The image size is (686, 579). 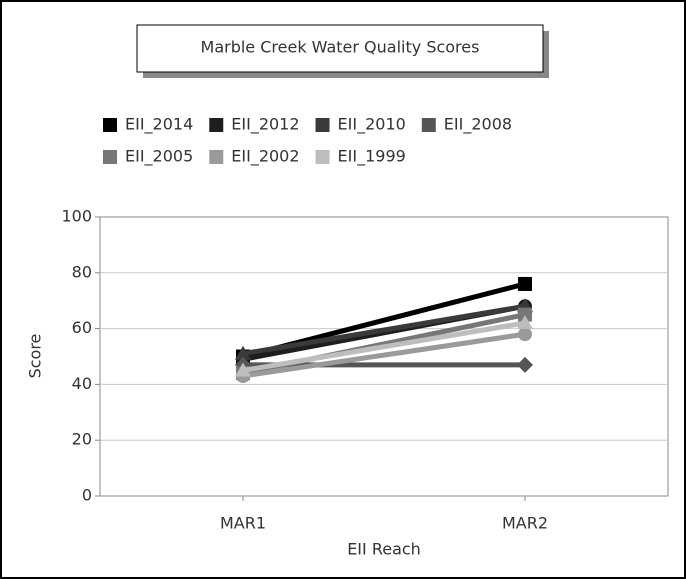 I want to click on x-tick-label: MAR1, so click(x=243, y=523).